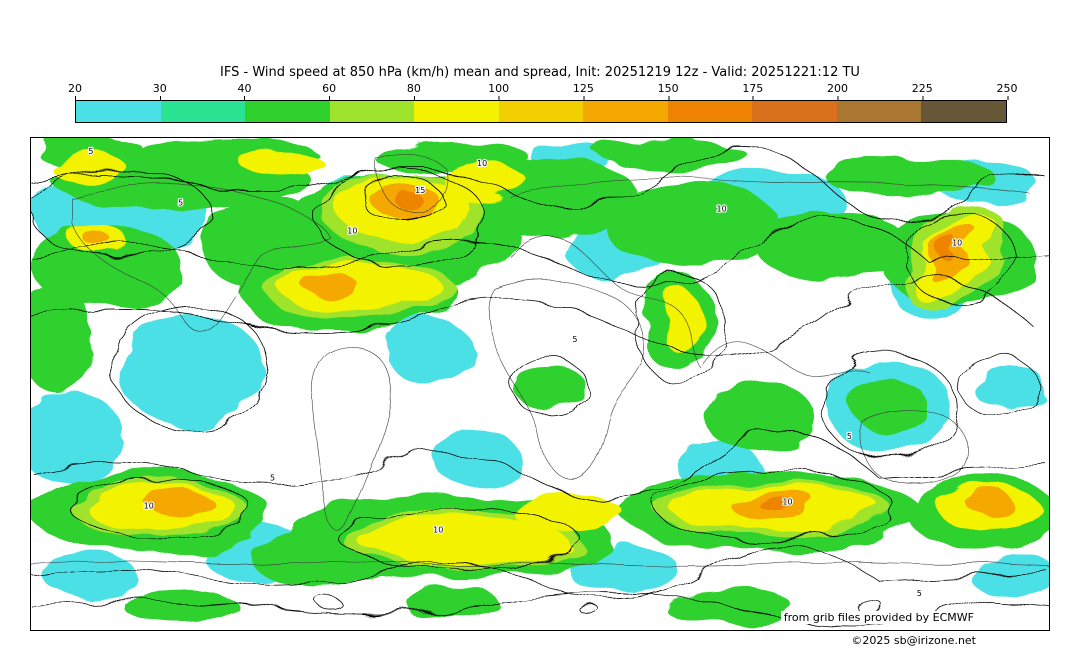 The width and height of the screenshot is (1080, 658). Describe the element at coordinates (543, 91) in the screenshot. I see `colorbar-ticks: 20 30 40 60 80 100 125 150 175 200 225 250` at that location.